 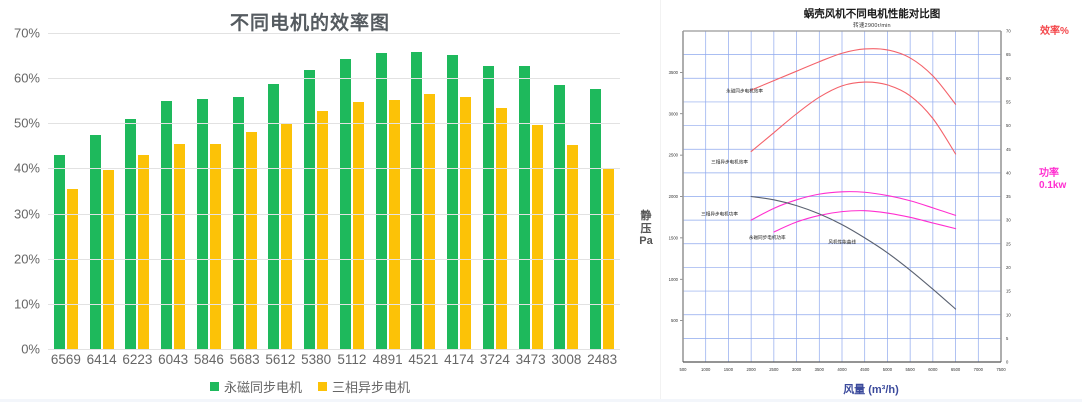 I want to click on bar-chart-y-tick-label: 10%, so click(x=26, y=304).